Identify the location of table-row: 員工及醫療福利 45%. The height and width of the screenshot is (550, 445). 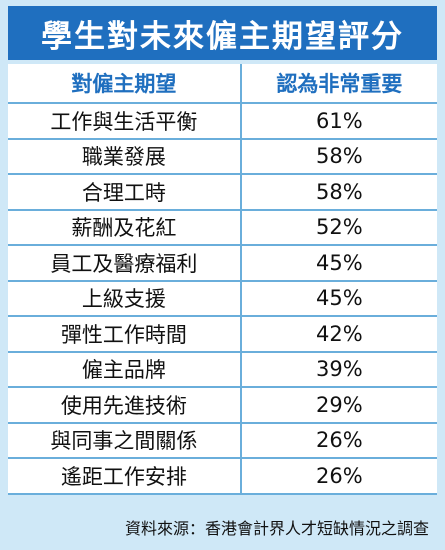
(222, 263).